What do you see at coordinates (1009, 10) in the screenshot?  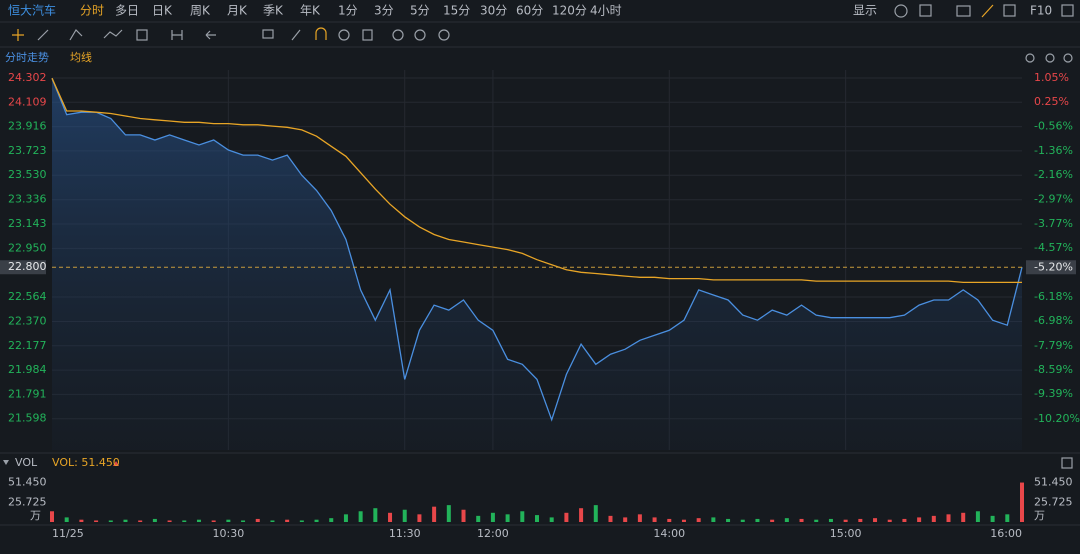 I see `fullscreen-icon` at bounding box center [1009, 10].